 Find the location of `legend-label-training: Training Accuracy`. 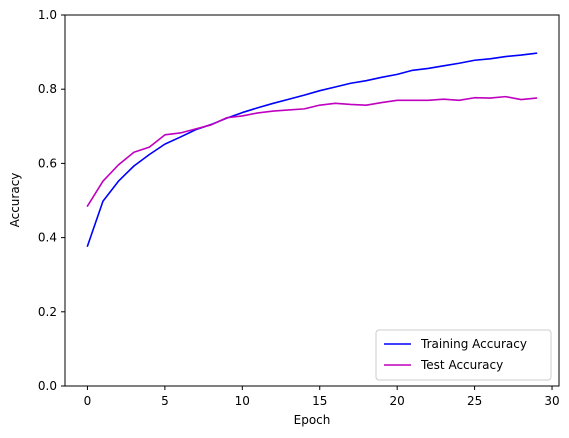

legend-label-training: Training Accuracy is located at coordinates (473, 344).